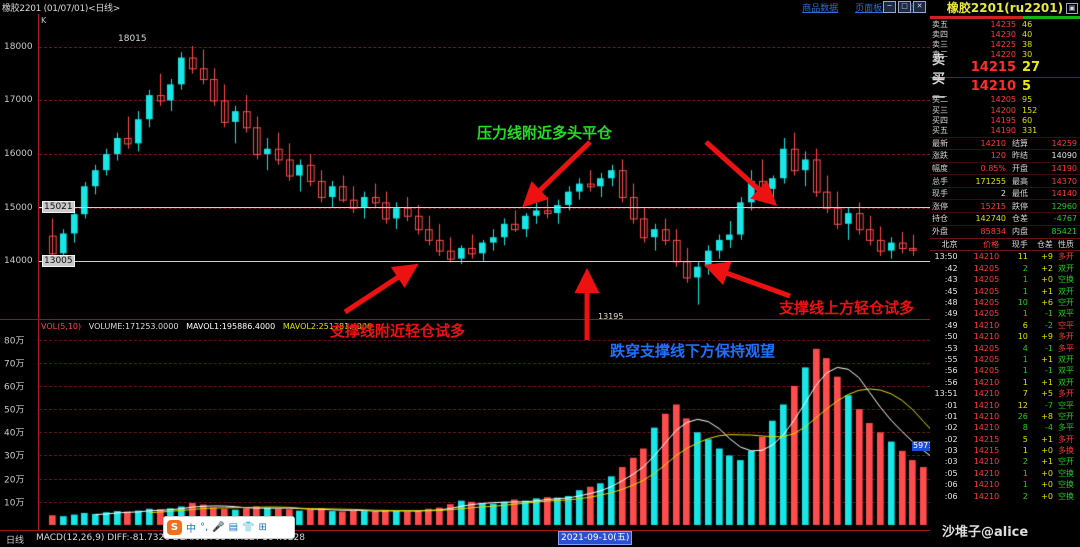 The image size is (1080, 547). What do you see at coordinates (1005, 450) in the screenshot?
I see `tick-row: :03 14215 1 +0 多换` at bounding box center [1005, 450].